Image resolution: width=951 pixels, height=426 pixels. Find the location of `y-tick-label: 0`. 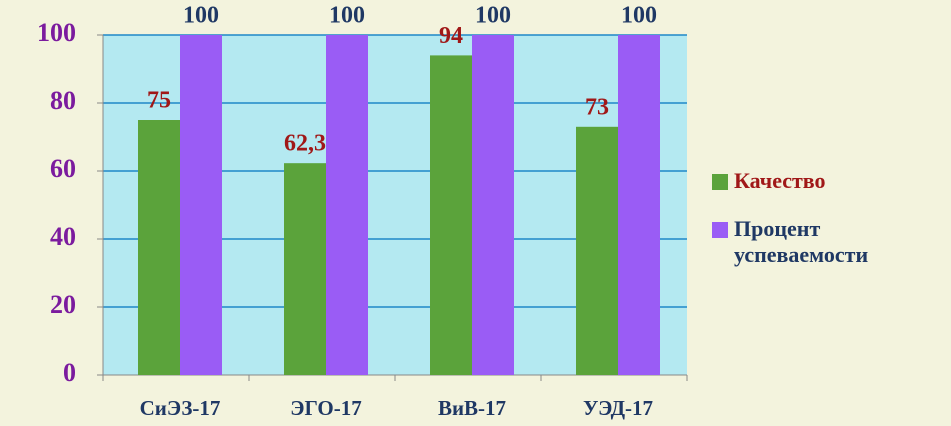

y-tick-label: 0 is located at coordinates (69, 372).